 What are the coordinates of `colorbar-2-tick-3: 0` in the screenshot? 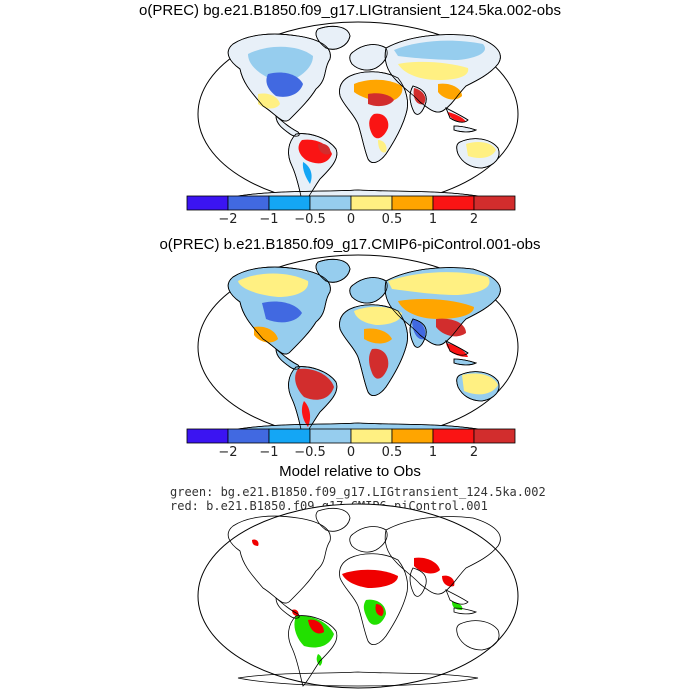 It's located at (351, 452).